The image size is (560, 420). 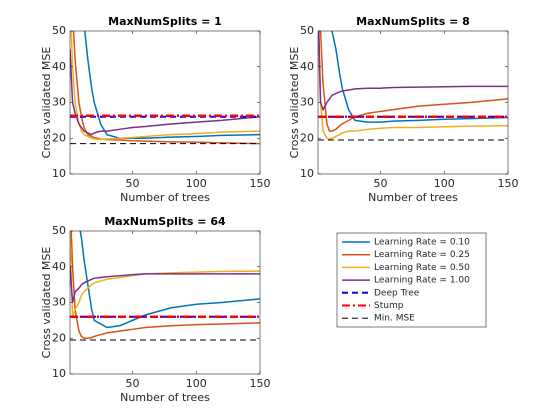 What do you see at coordinates (422, 281) in the screenshot?
I see `legend-label: Learning Rate = 1.00` at bounding box center [422, 281].